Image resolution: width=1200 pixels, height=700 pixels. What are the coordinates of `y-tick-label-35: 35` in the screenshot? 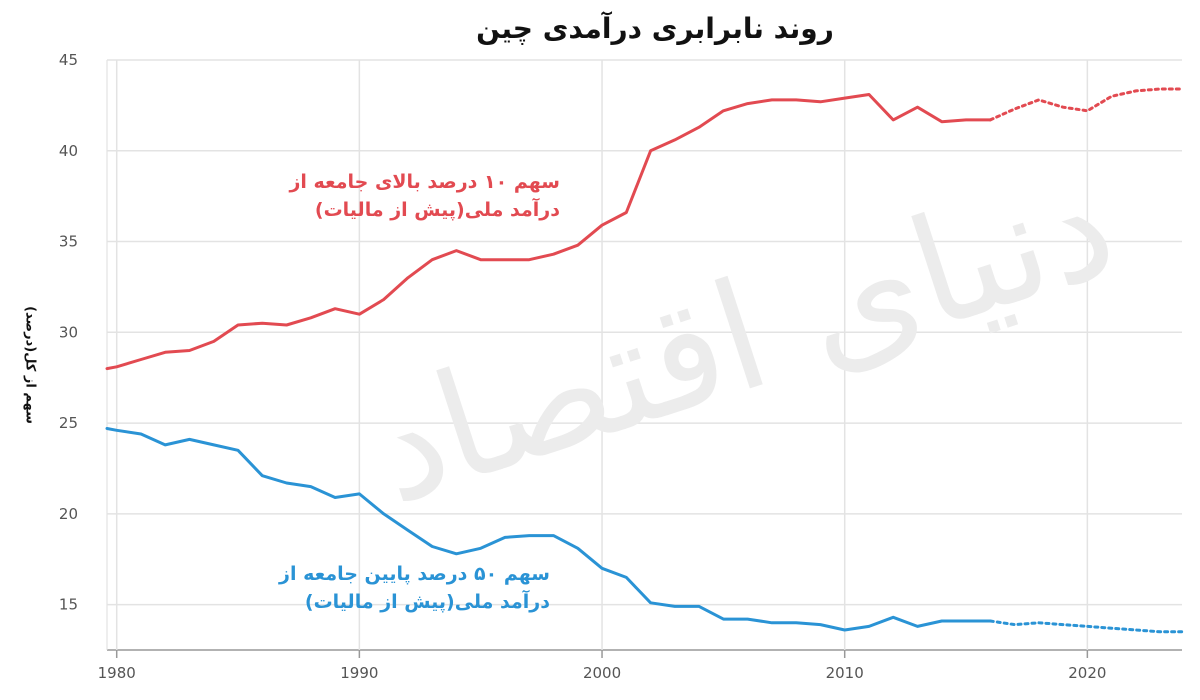 It's located at (68, 242).